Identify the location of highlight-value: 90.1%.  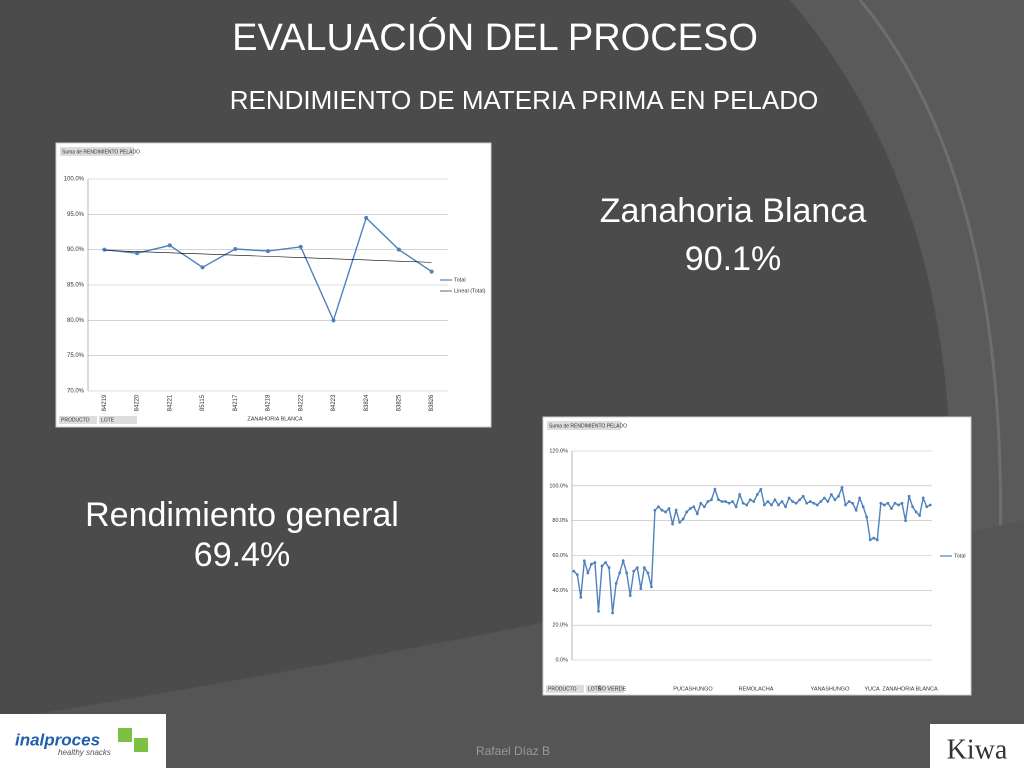
(733, 259).